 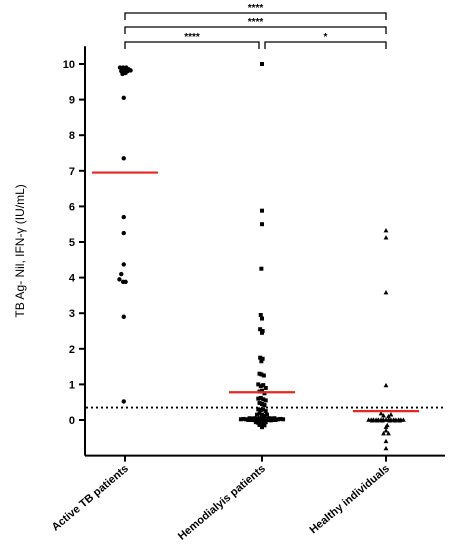 What do you see at coordinates (74, 251) in the screenshot?
I see `y-axis: 0 1 2 3 4 5 6 7 8 9 10` at bounding box center [74, 251].